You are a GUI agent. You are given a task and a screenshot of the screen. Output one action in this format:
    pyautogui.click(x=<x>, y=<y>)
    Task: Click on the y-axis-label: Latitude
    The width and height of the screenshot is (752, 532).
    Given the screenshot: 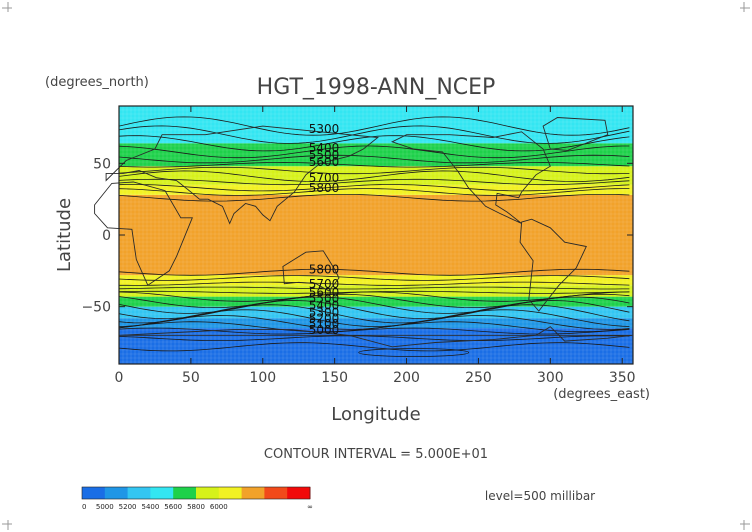 What is the action you would take?
    pyautogui.click(x=64, y=235)
    